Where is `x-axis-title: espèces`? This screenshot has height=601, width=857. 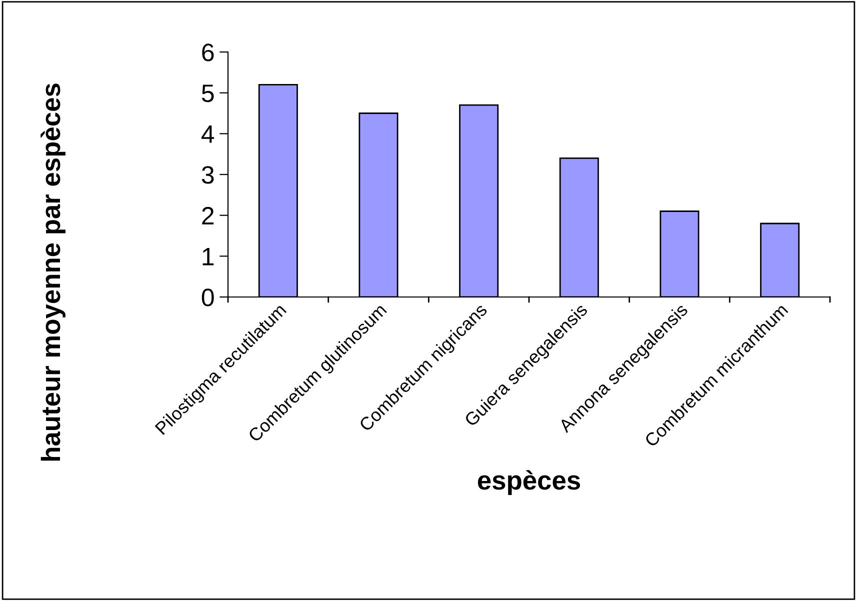
x-axis-title: espèces is located at coordinates (529, 482).